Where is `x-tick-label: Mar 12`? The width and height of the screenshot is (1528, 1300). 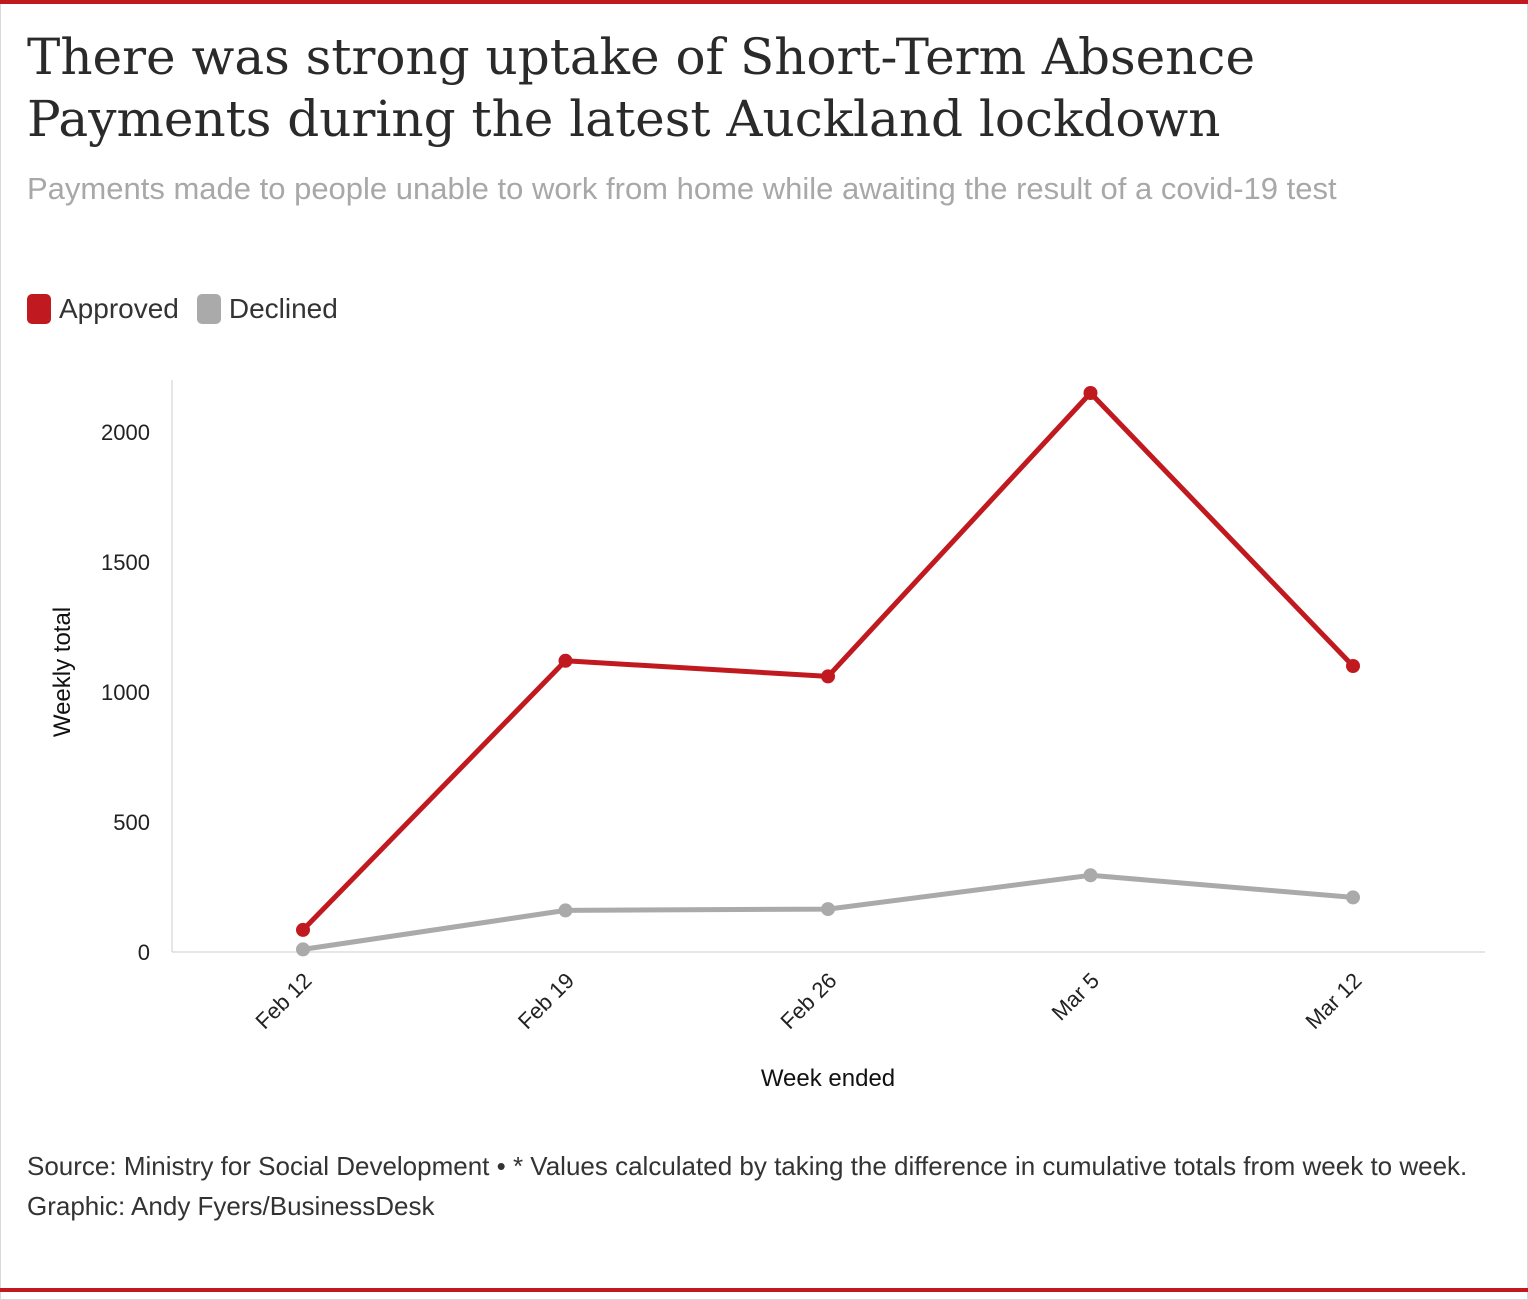
x-tick-label: Mar 12 is located at coordinates (1333, 1001).